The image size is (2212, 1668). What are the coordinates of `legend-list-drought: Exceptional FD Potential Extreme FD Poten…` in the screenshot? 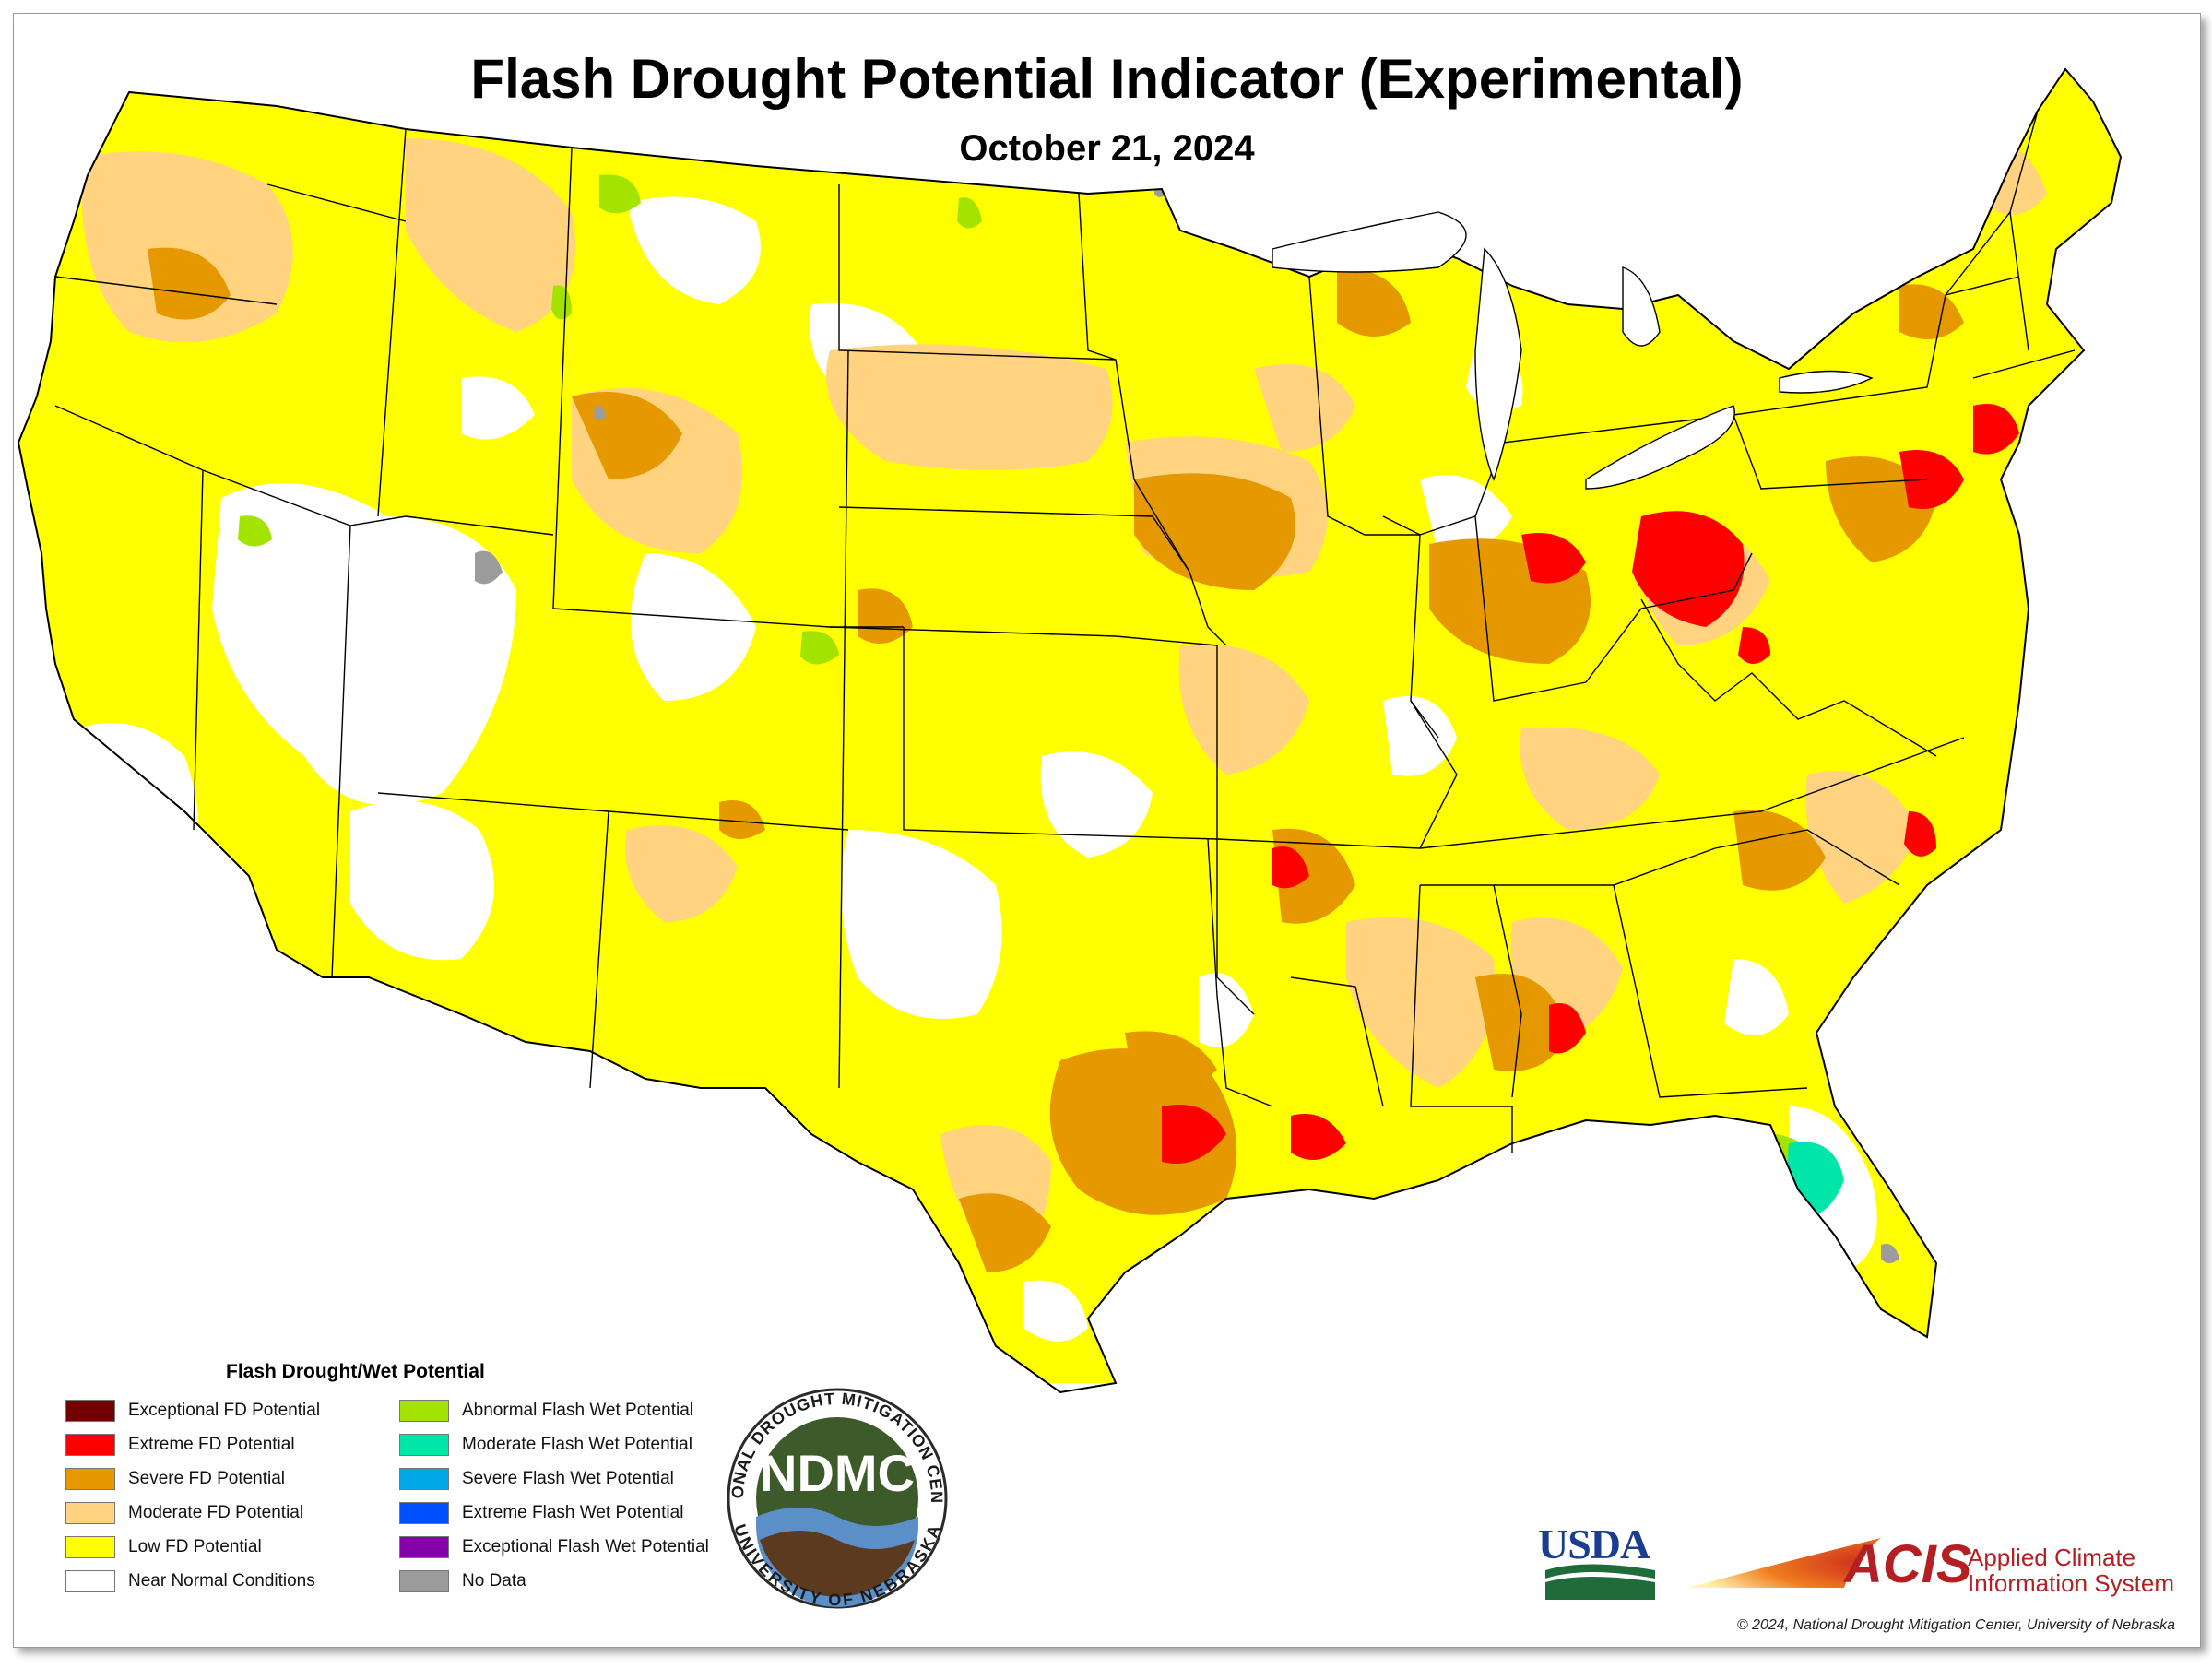 It's located at (193, 1495).